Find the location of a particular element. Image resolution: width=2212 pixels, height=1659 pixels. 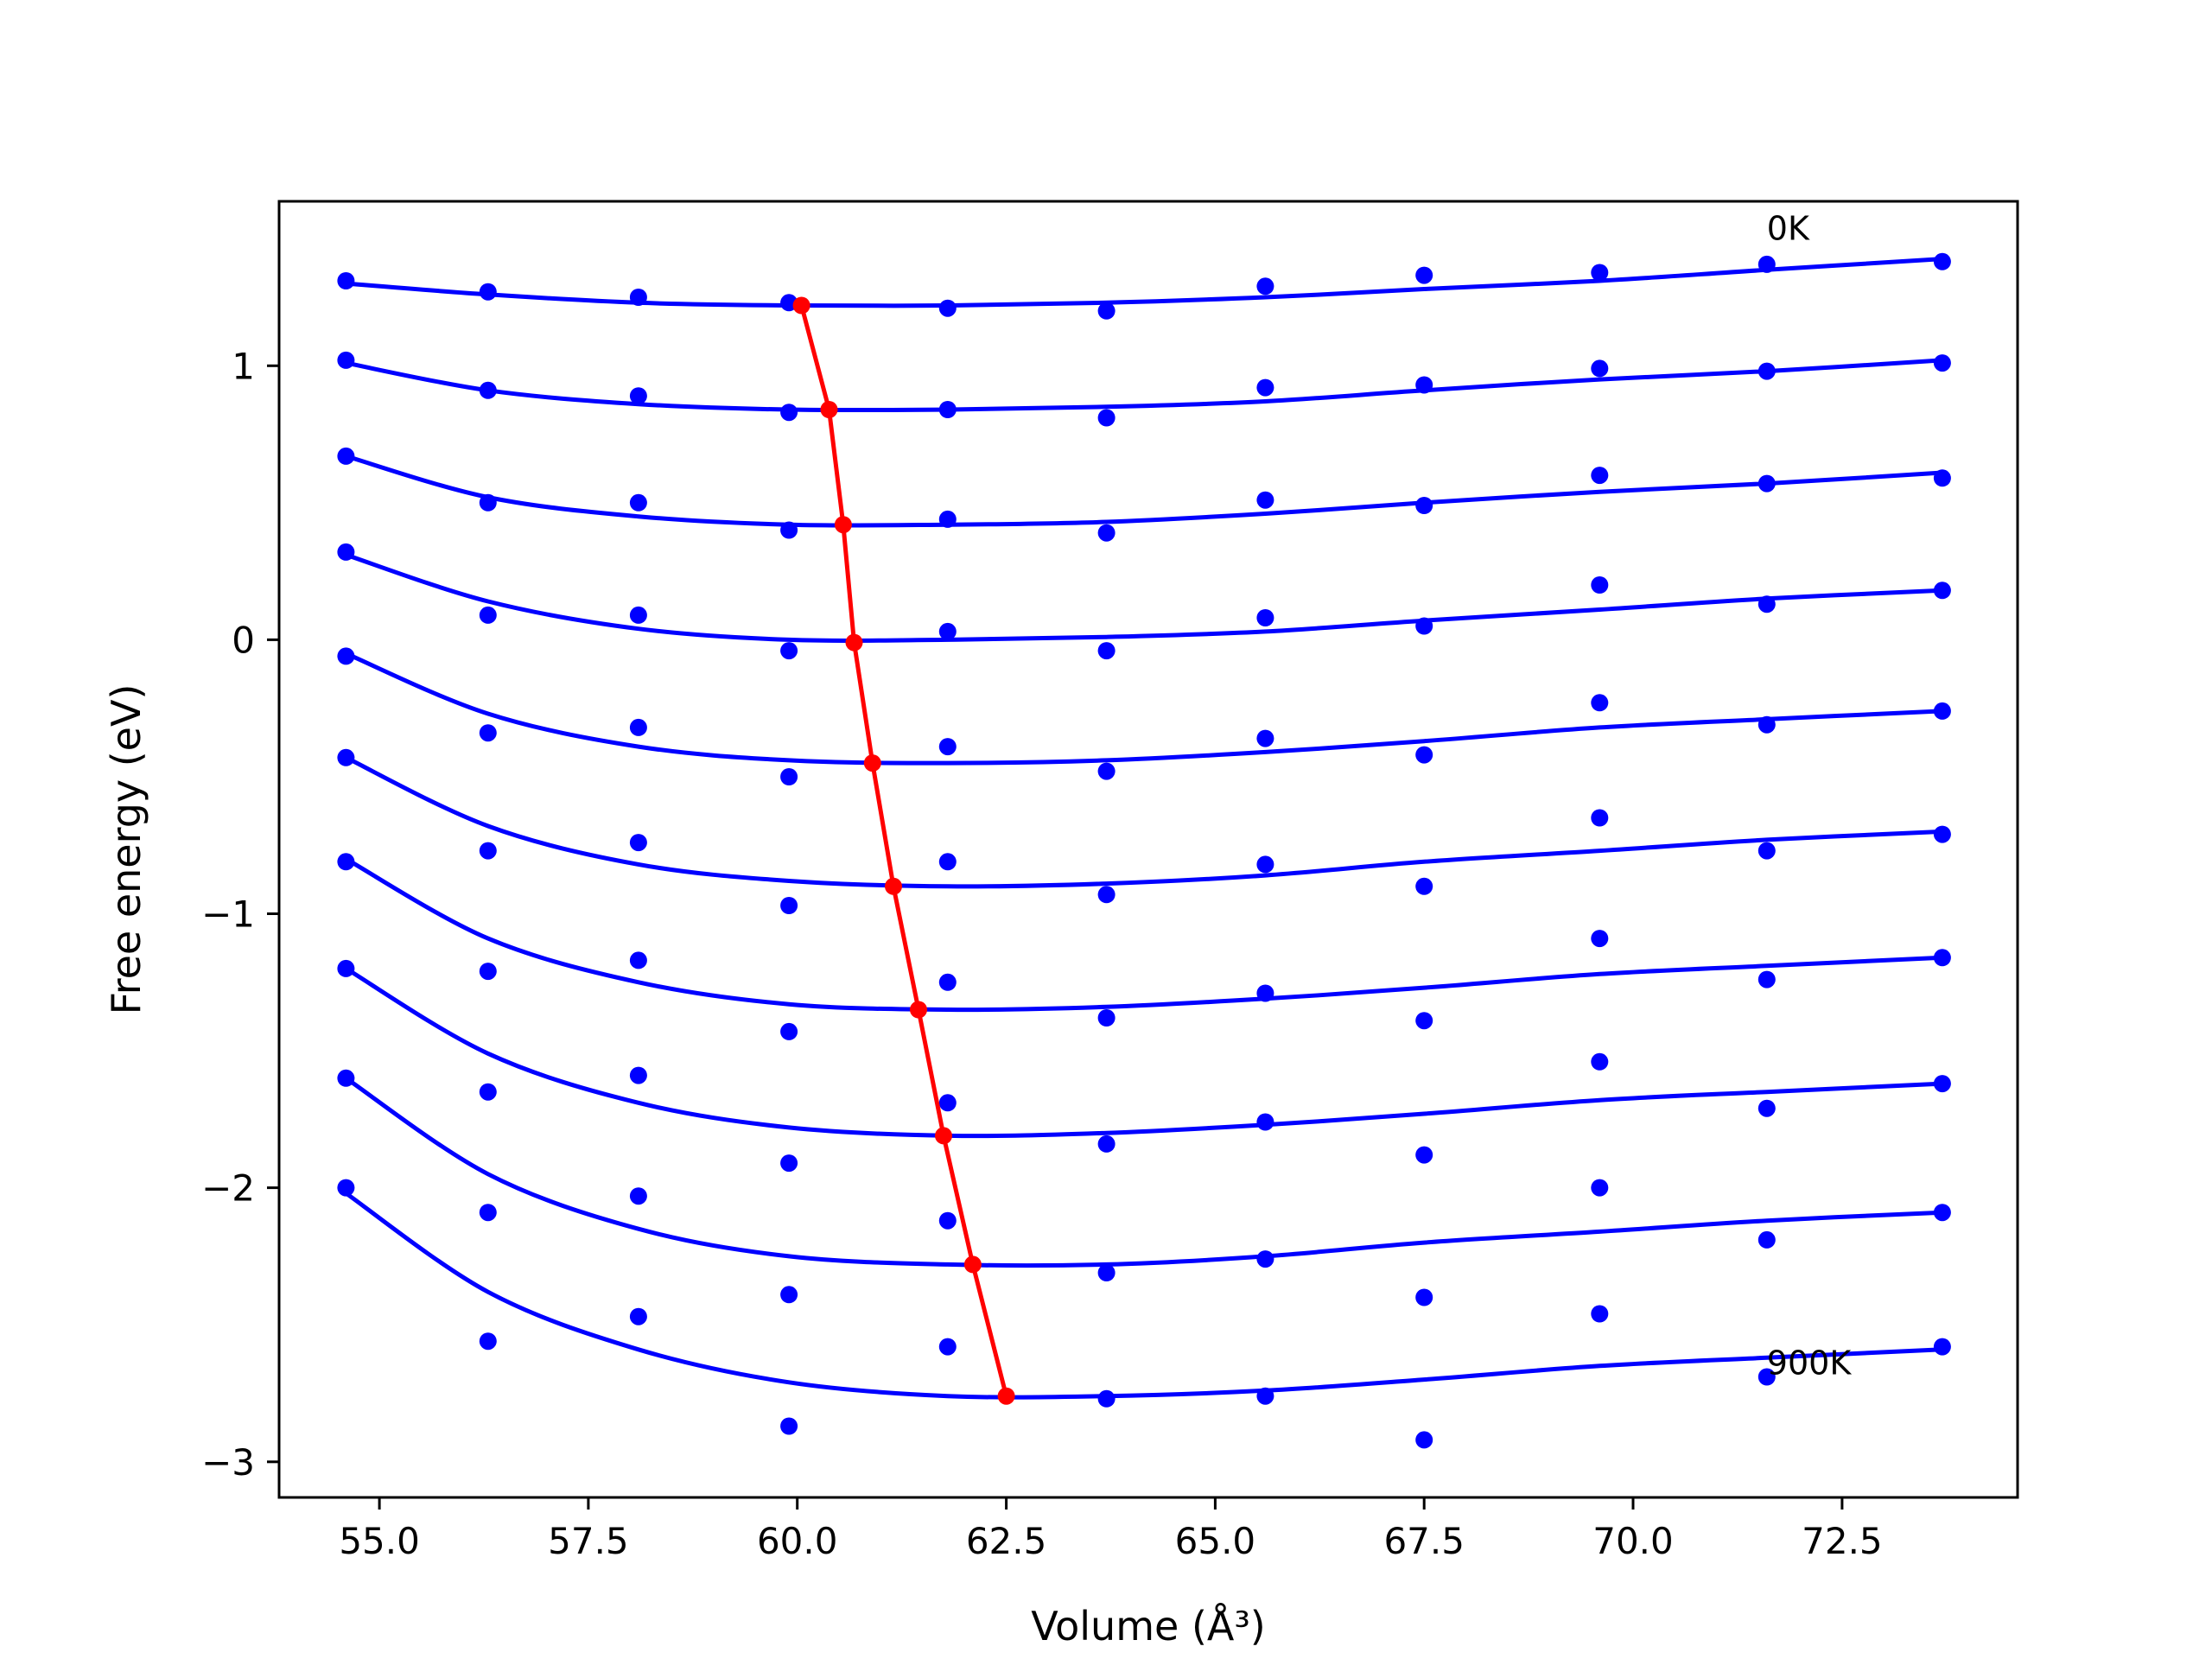

data-point-t10-v3 is located at coordinates (638, 1316).